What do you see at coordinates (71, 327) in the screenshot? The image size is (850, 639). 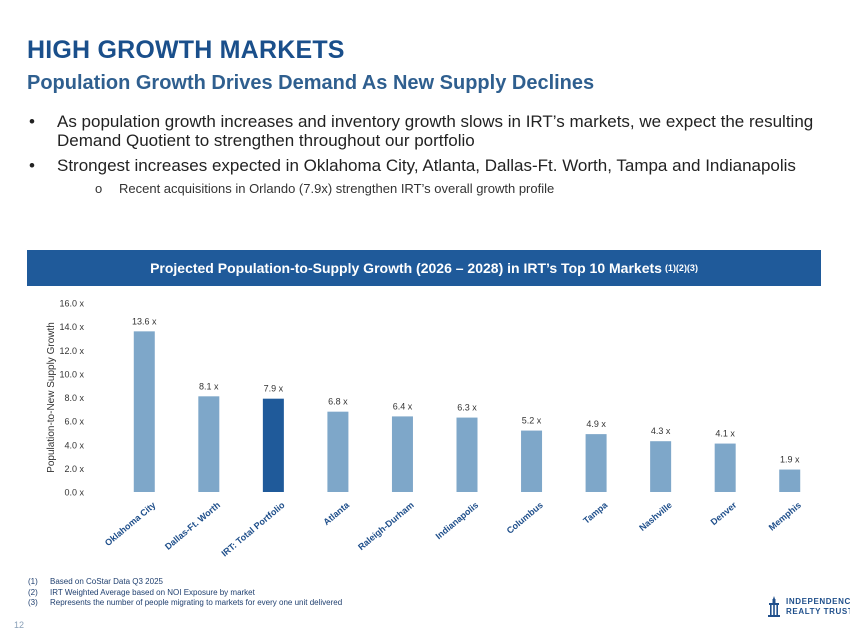 I see `y-tick-label: 14.0 x` at bounding box center [71, 327].